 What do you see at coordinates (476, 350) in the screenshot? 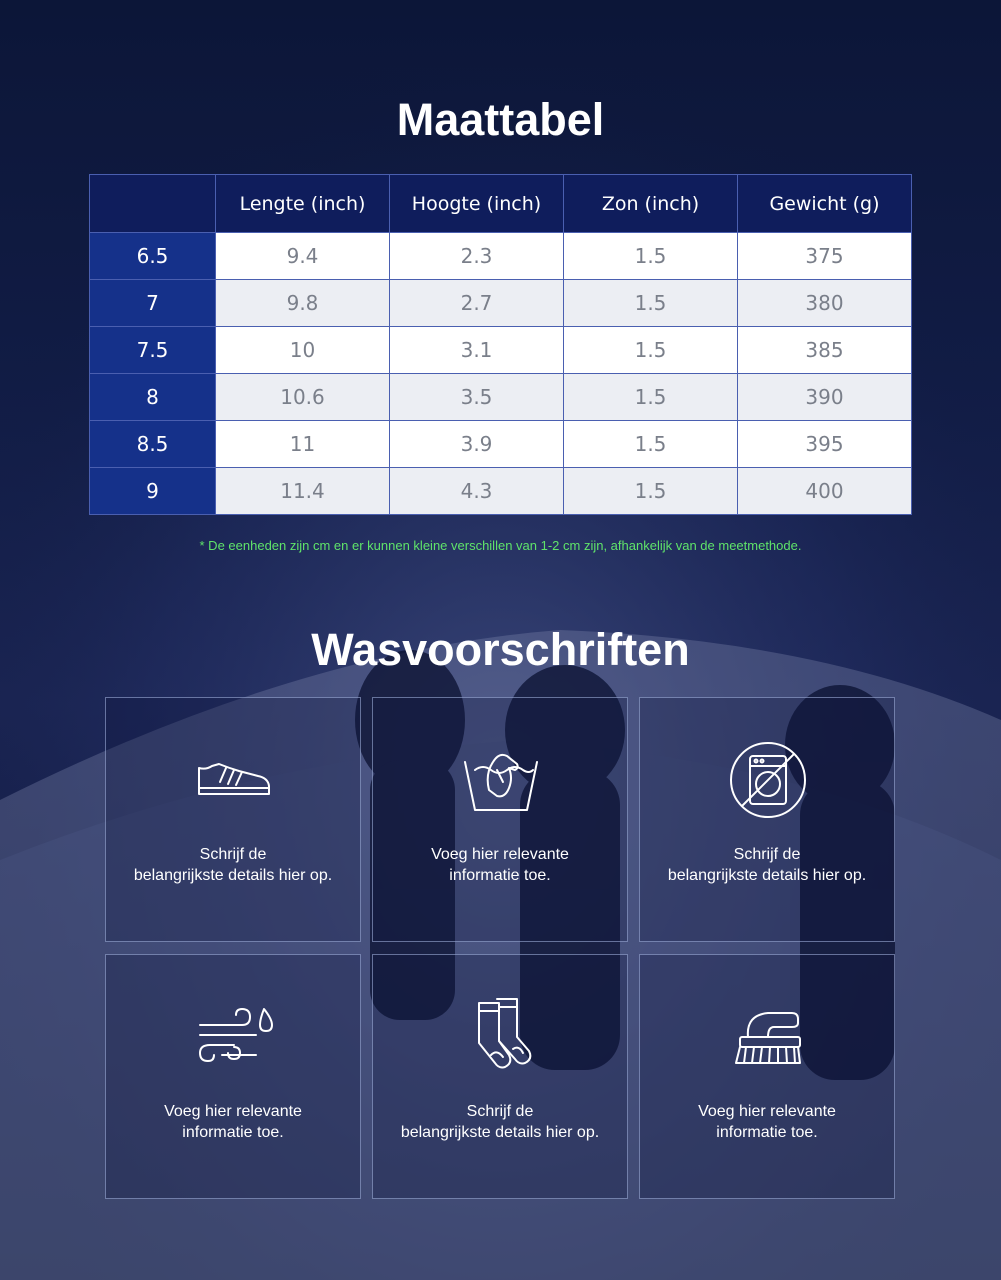
I see `height-cell: 3.1` at bounding box center [476, 350].